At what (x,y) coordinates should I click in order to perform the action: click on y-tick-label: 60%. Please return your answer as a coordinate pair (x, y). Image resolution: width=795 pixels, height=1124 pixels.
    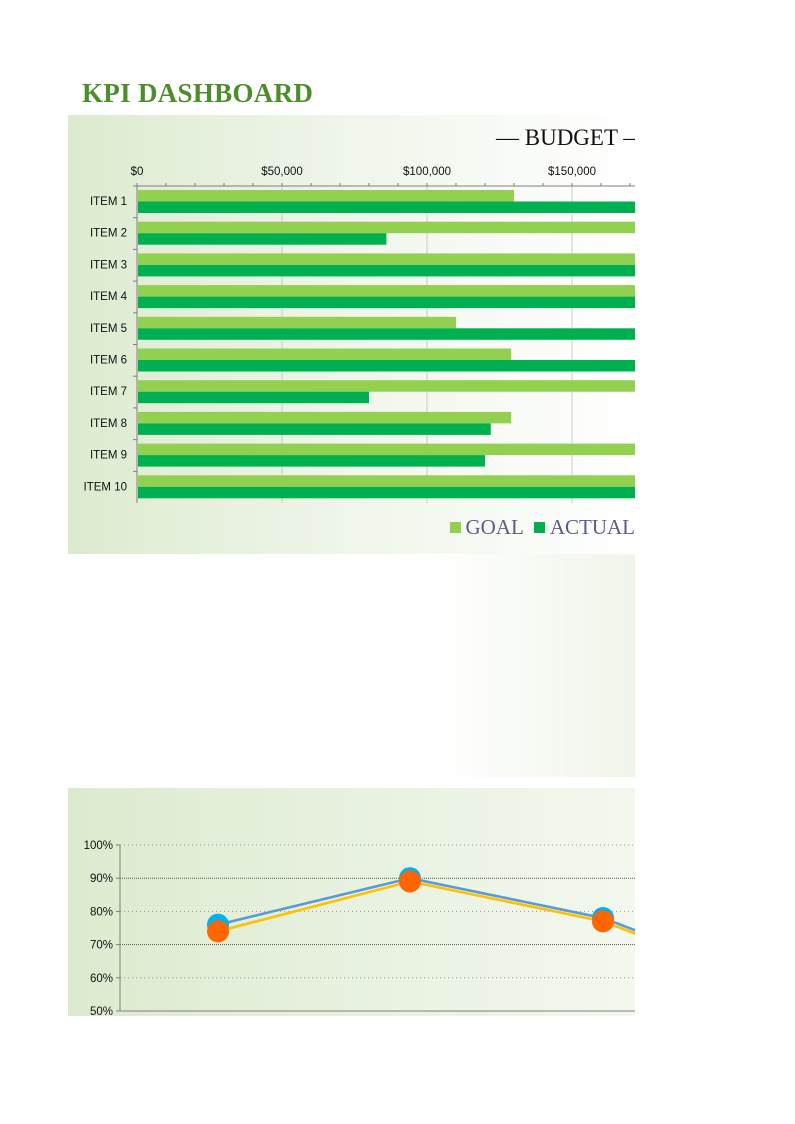
    Looking at the image, I should click on (101, 979).